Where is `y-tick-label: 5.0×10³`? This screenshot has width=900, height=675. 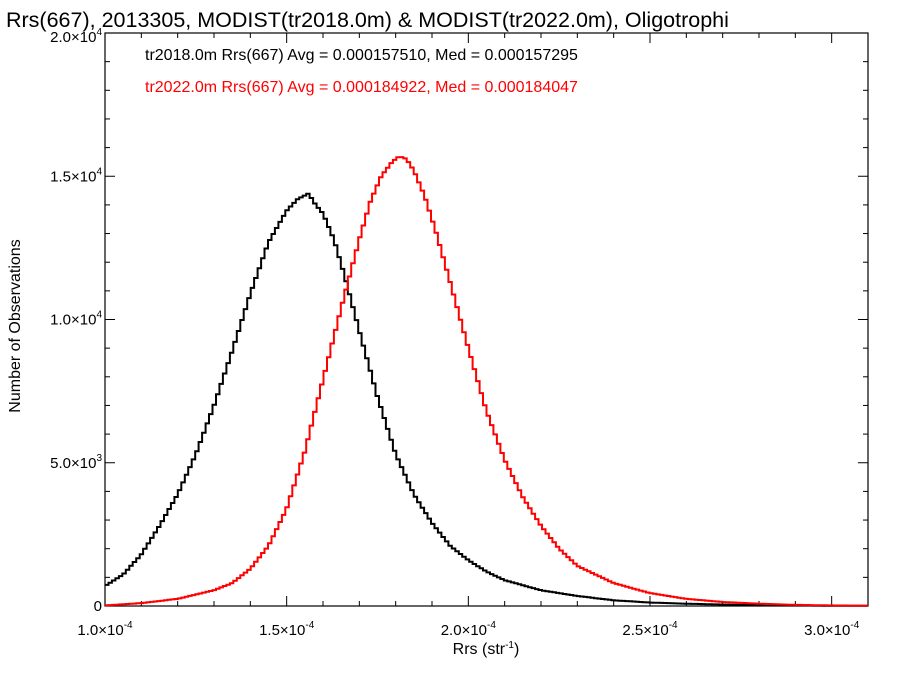 y-tick-label: 5.0×10³ is located at coordinates (76, 462).